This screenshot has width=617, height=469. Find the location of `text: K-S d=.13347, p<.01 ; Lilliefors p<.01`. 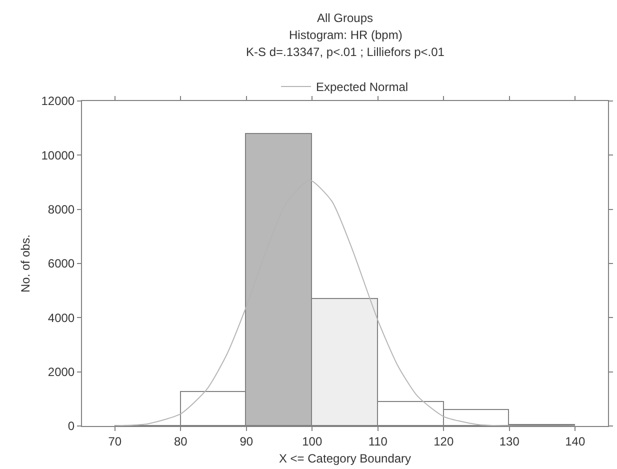

text: K-S d=.13347, p<.01 ; Lilliefors p<.01 is located at coordinates (345, 52).